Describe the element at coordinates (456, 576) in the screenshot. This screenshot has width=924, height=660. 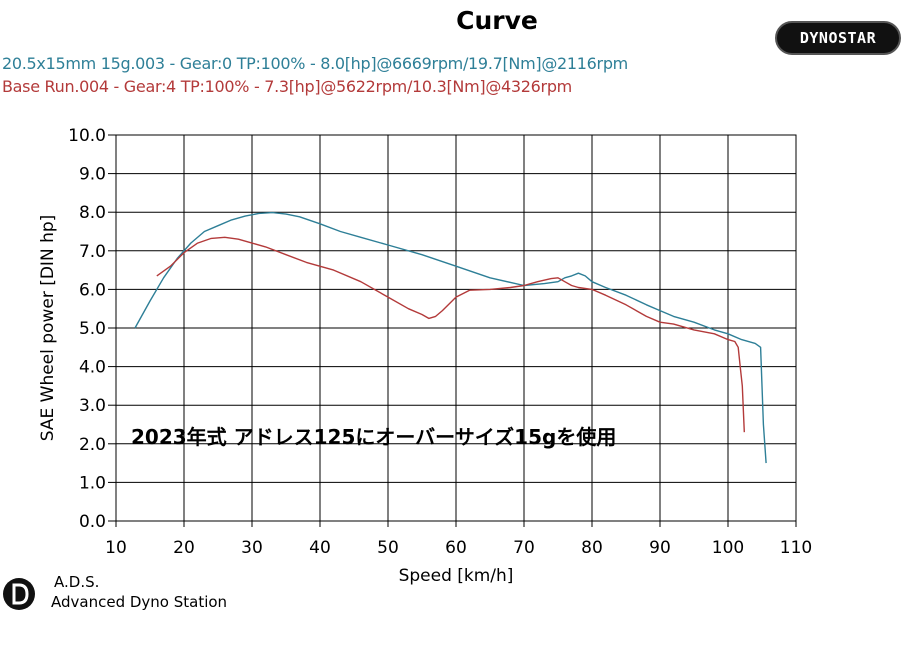
I see `x-axis-label: Speed [km/h]` at that location.